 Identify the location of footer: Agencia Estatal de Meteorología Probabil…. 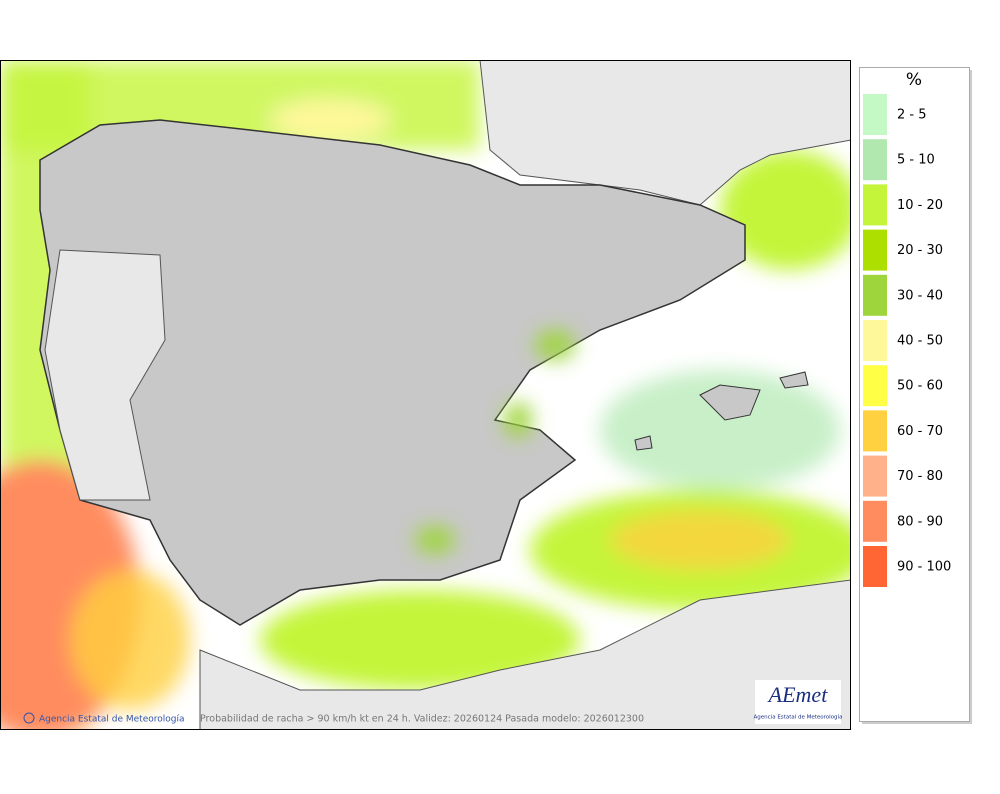
(333, 718).